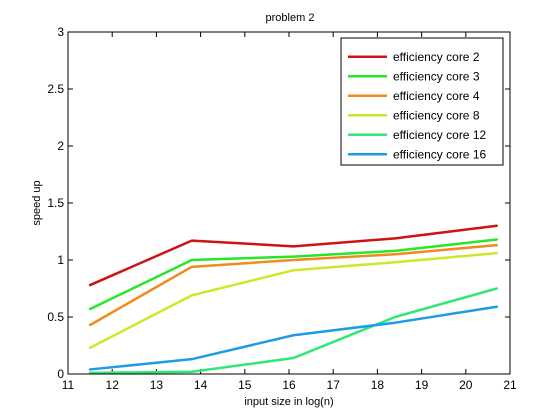 The width and height of the screenshot is (560, 420). What do you see at coordinates (436, 57) in the screenshot?
I see `legend-entry-label: efficiency core 2` at bounding box center [436, 57].